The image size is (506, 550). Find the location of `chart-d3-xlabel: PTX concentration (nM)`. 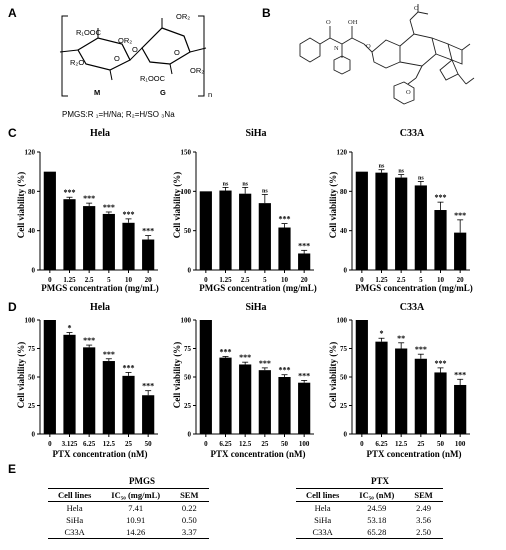

chart-d3-xlabel: PTX concentration (nM) is located at coordinates (414, 454).